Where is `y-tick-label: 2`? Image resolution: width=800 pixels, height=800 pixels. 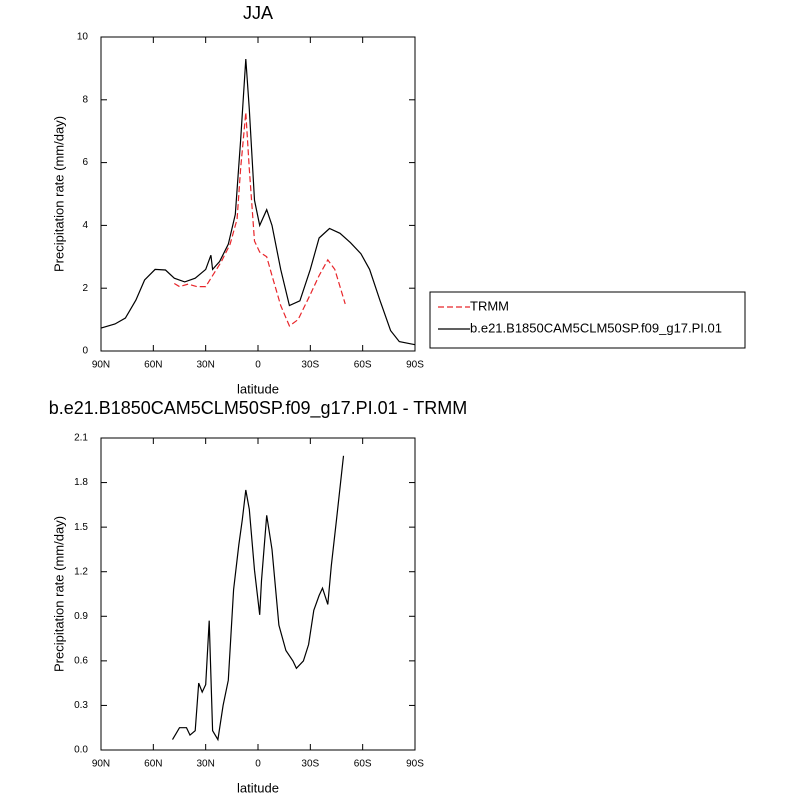
y-tick-label: 2 is located at coordinates (85, 288).